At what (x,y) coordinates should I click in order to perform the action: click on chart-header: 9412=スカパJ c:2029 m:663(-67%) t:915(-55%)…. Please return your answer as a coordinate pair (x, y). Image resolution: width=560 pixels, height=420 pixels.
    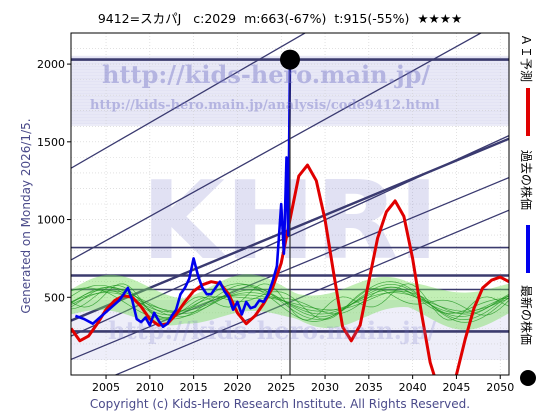
    Looking at the image, I should click on (280, 17).